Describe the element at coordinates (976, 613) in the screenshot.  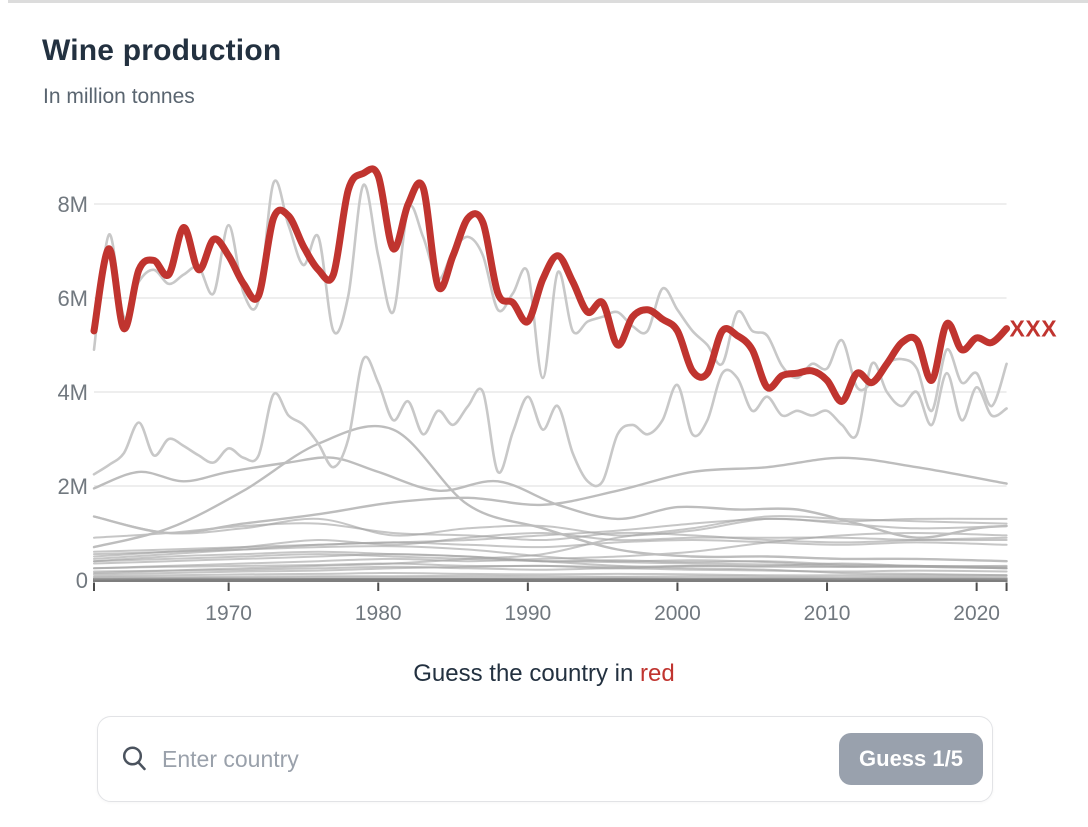
I see `x-axis-tick-label: 2020` at that location.